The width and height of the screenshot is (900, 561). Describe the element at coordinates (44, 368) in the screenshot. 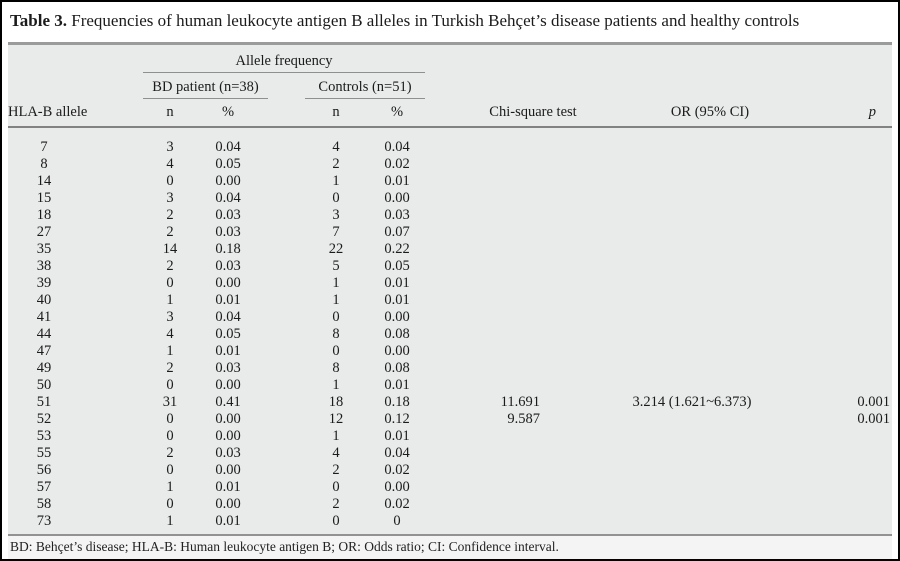

I see `cell-allele: 49` at that location.